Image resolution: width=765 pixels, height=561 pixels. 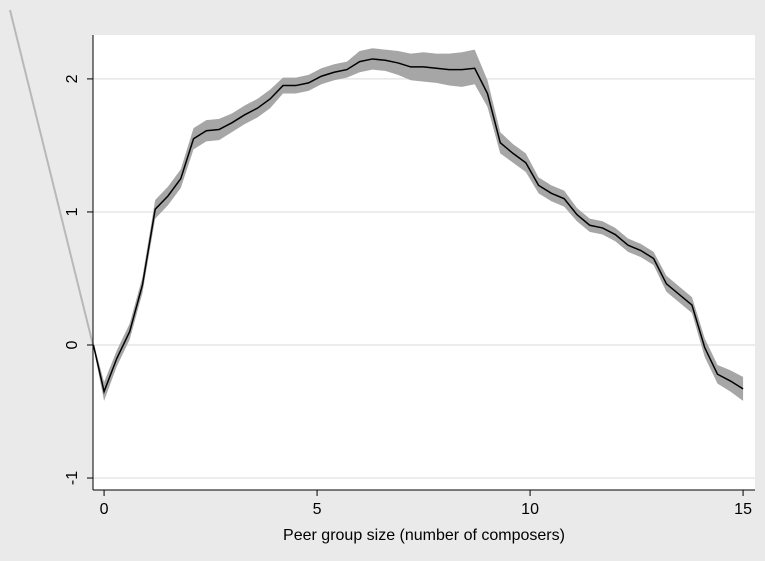 I want to click on y-tick-label: 0, so click(x=72, y=344).